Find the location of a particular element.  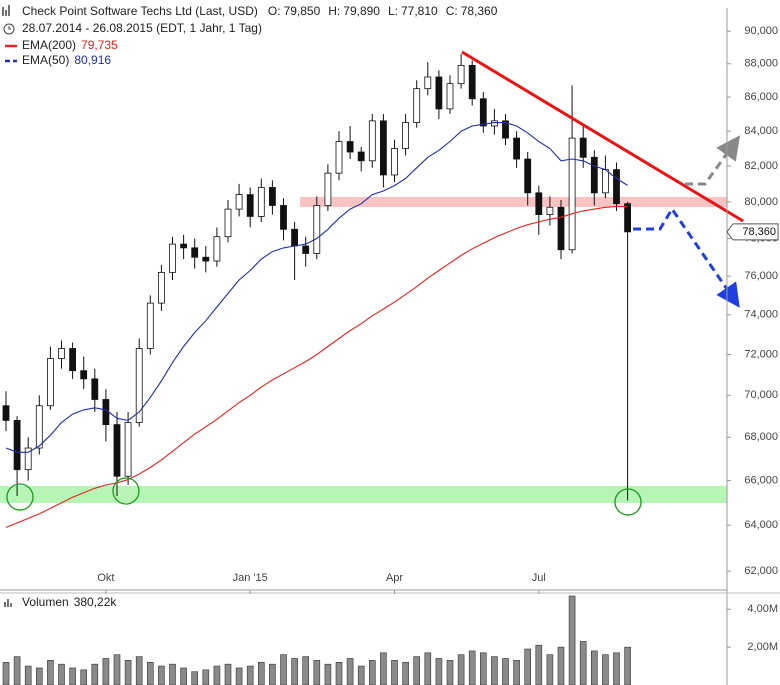

volume-icon is located at coordinates (8, 603).